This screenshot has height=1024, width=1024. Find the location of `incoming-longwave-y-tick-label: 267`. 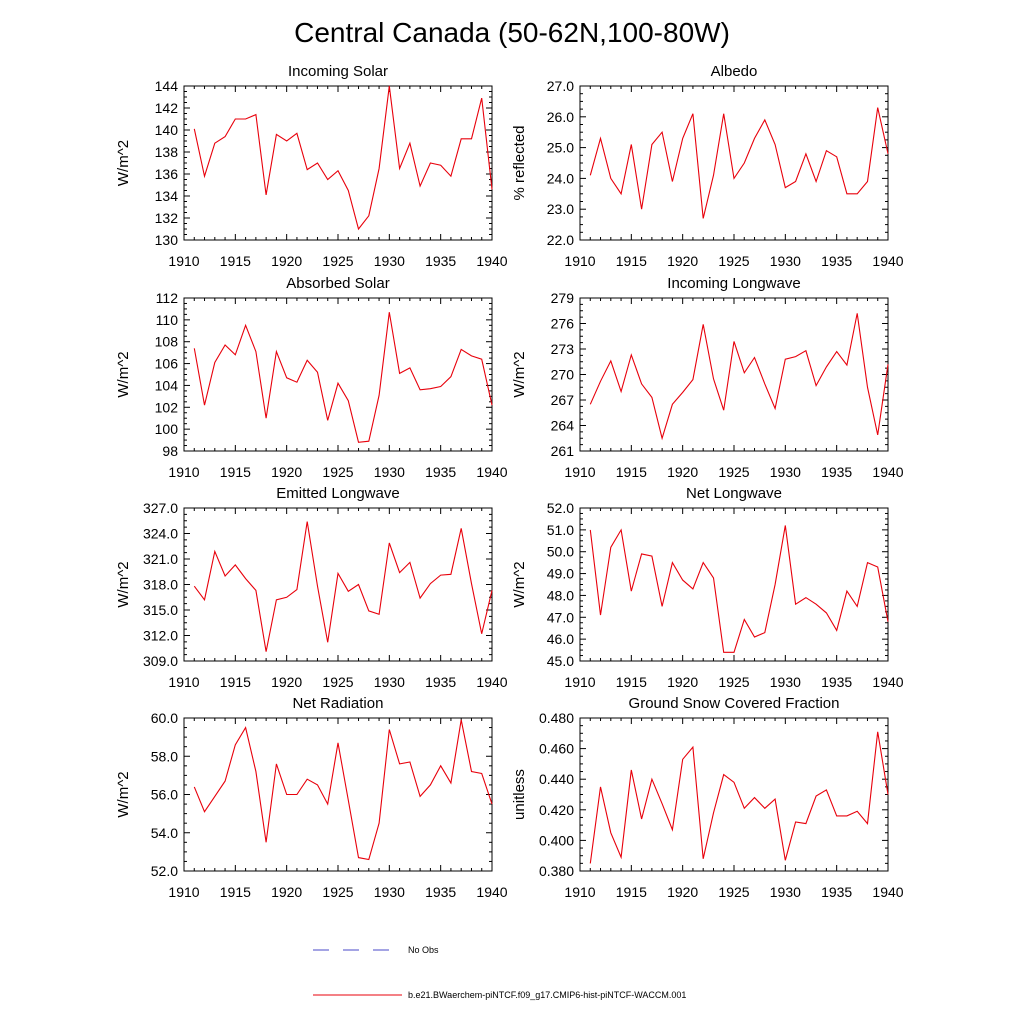

incoming-longwave-y-tick-label: 267 is located at coordinates (563, 400).